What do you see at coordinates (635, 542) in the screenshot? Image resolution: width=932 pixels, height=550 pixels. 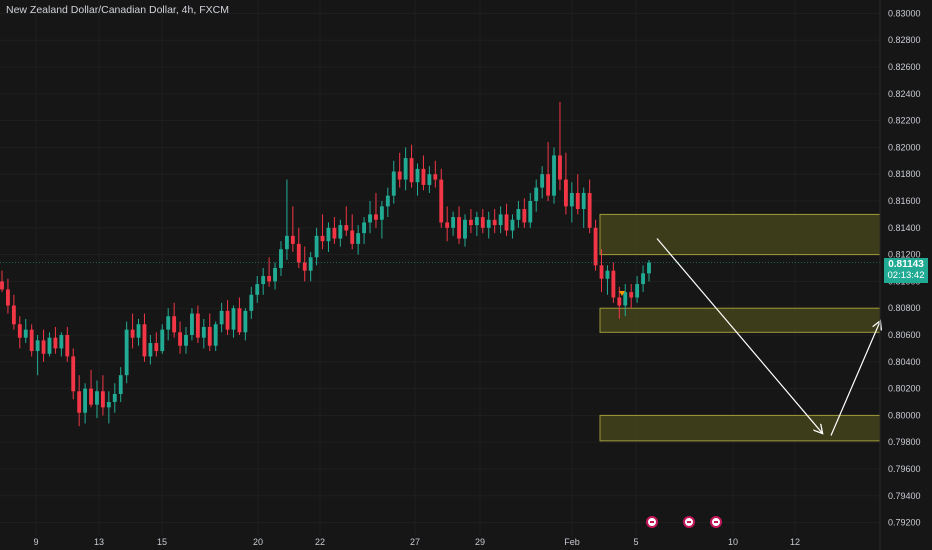 I see `date-tick-label: 5` at bounding box center [635, 542].